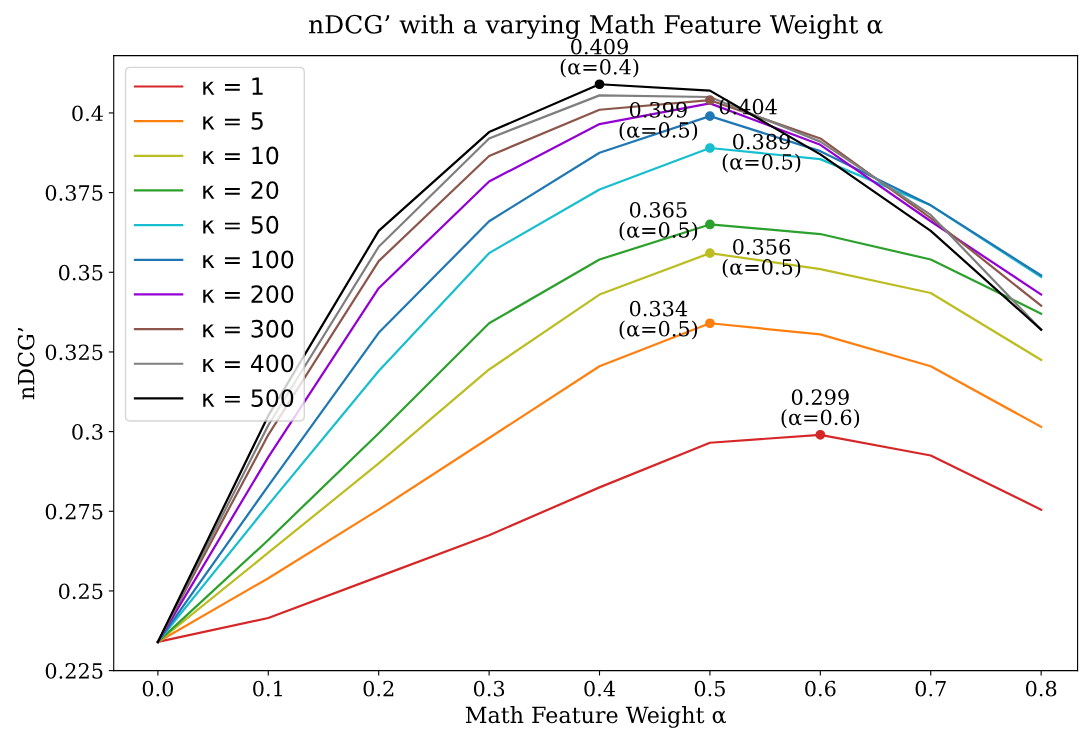 Image resolution: width=1083 pixels, height=741 pixels. I want to click on x-tick-label: 0.7, so click(930, 688).